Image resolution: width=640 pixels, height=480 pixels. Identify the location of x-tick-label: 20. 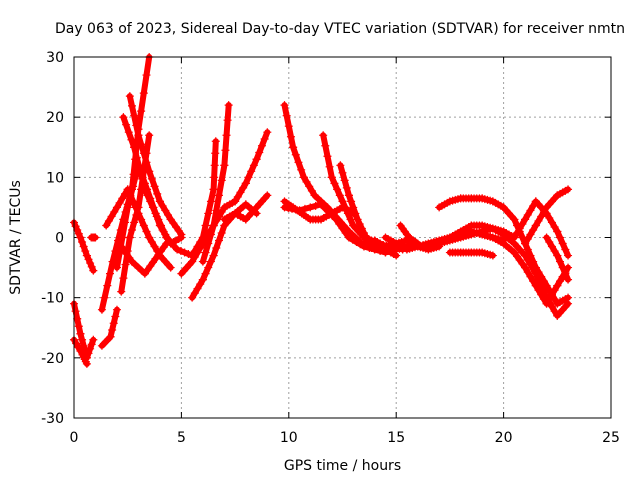
(504, 438).